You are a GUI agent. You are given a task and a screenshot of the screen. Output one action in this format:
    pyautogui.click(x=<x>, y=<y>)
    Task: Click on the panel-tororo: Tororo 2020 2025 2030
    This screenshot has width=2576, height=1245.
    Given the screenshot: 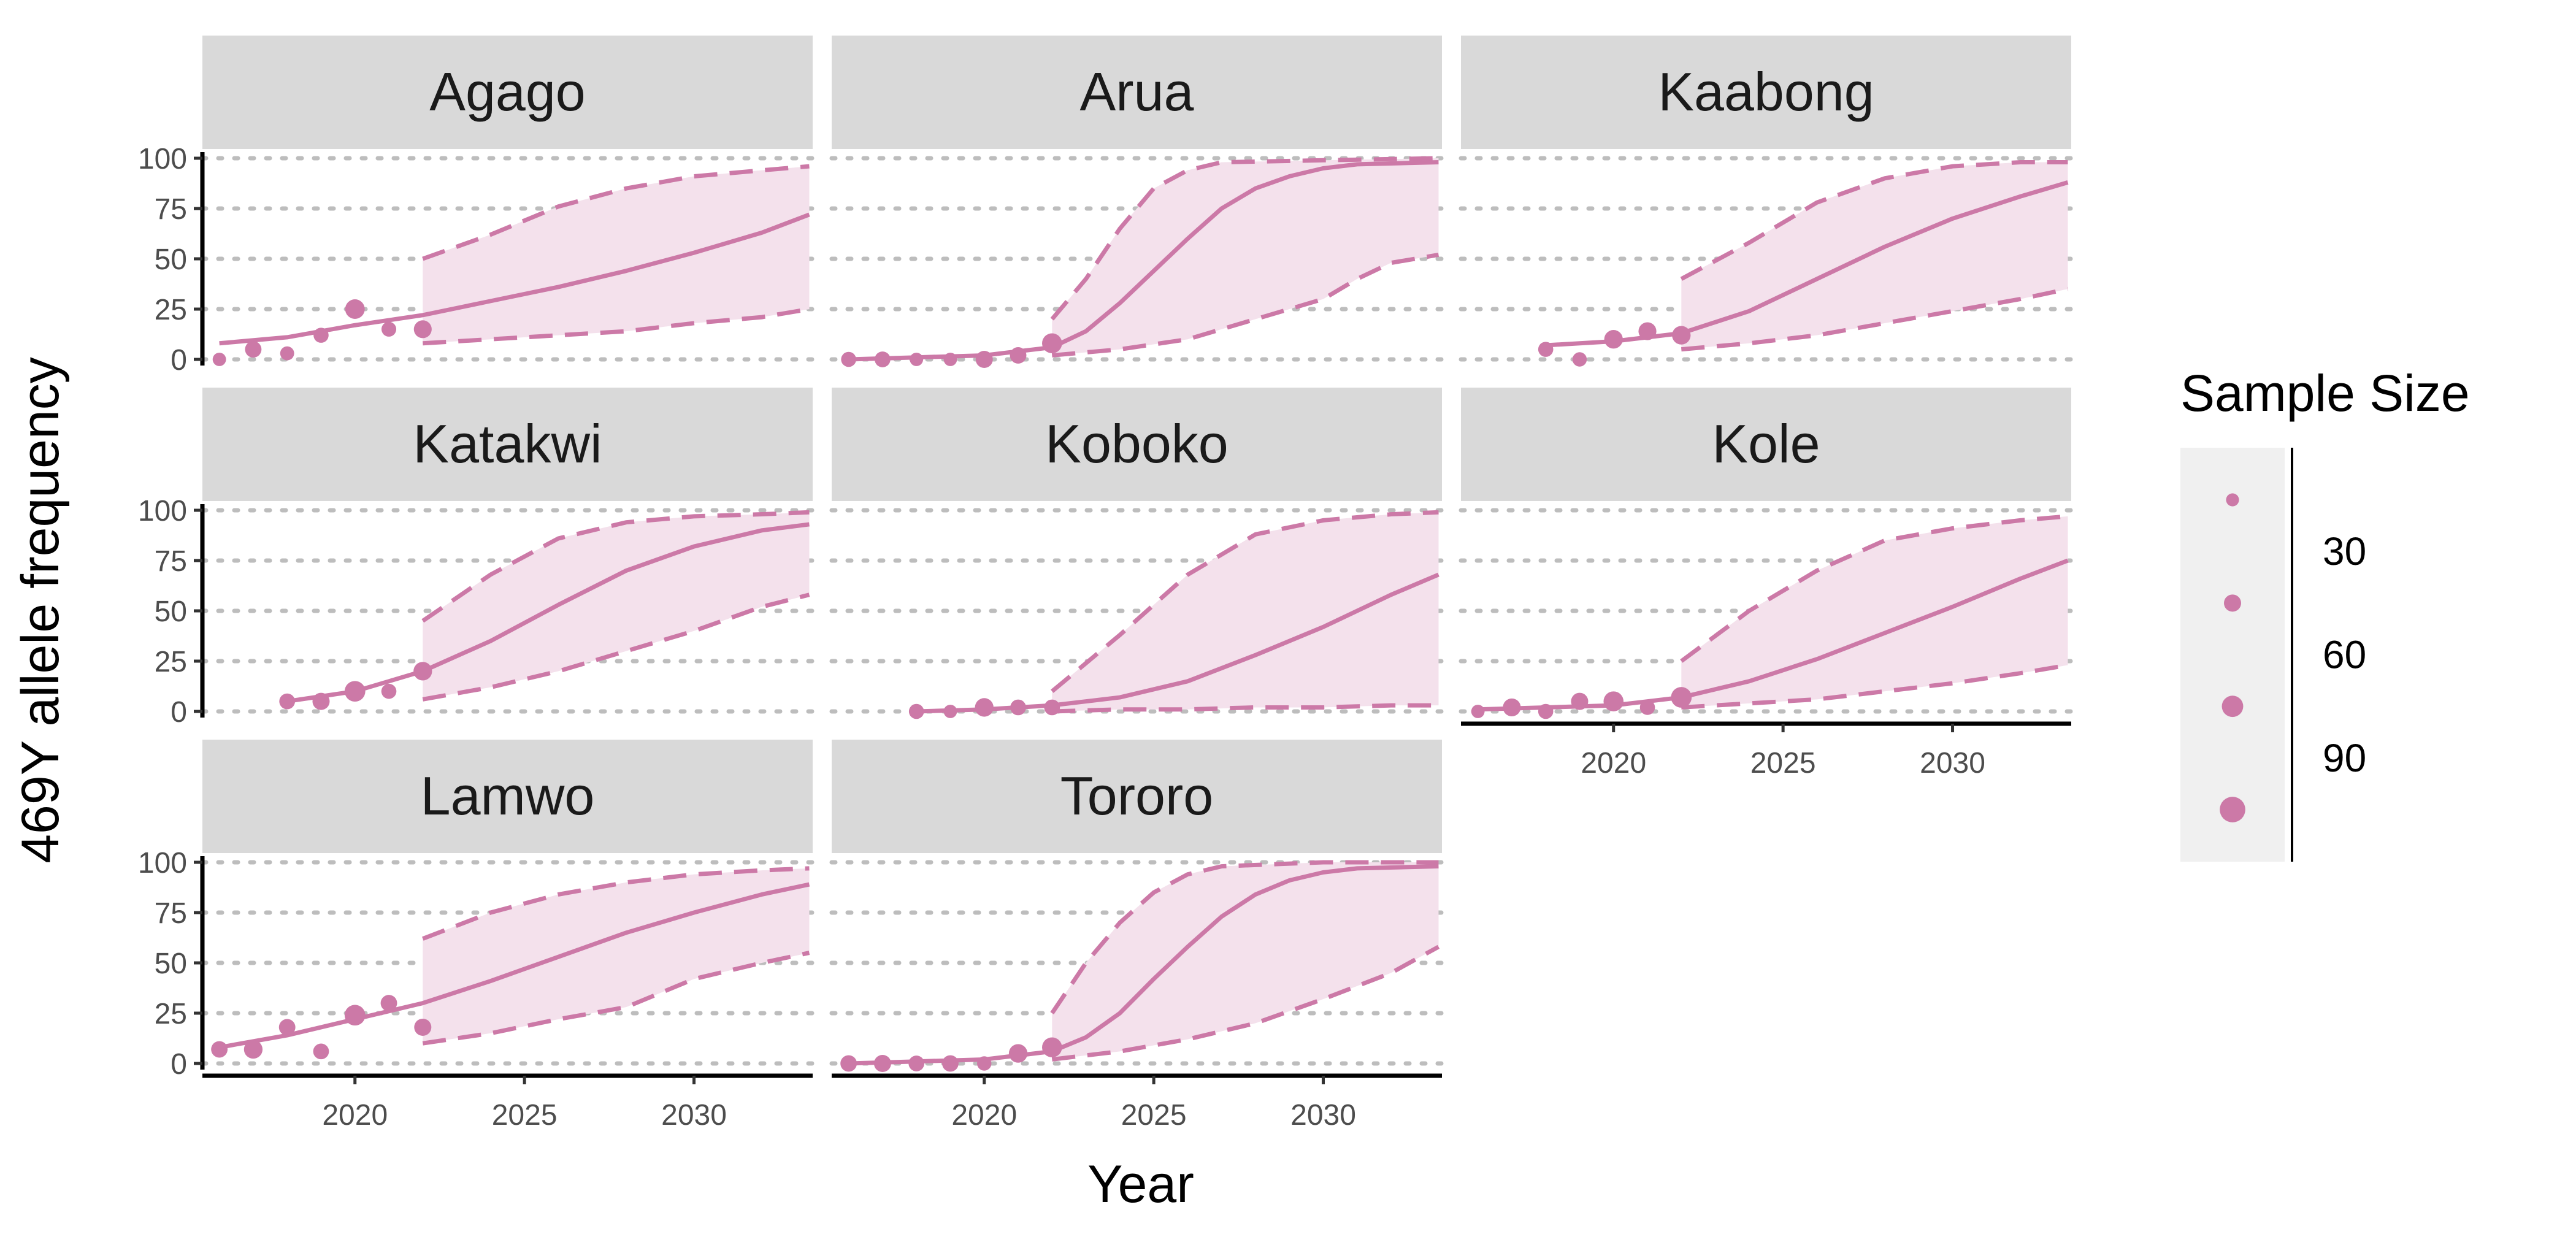 What is the action you would take?
    pyautogui.click(x=1136, y=936)
    